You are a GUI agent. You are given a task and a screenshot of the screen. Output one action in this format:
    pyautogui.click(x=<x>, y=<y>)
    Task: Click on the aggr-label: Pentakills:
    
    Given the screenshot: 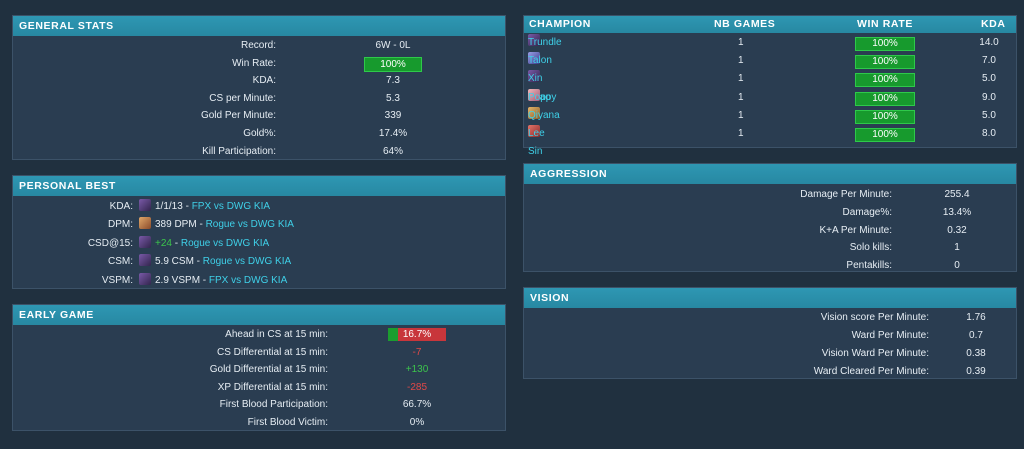 What is the action you would take?
    pyautogui.click(x=869, y=266)
    